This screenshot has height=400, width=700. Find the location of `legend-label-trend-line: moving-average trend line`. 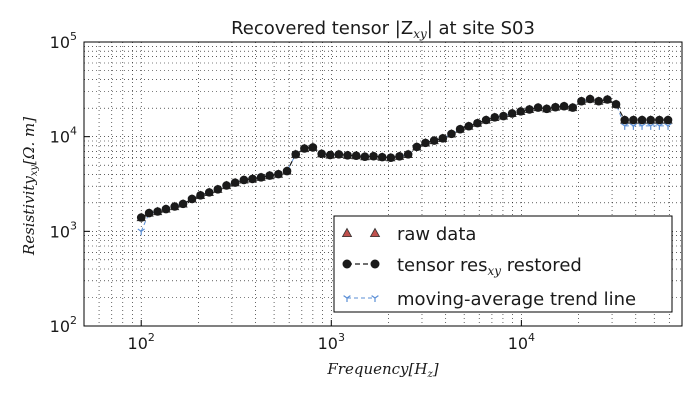

legend-label-trend-line: moving-average trend line is located at coordinates (516, 299).